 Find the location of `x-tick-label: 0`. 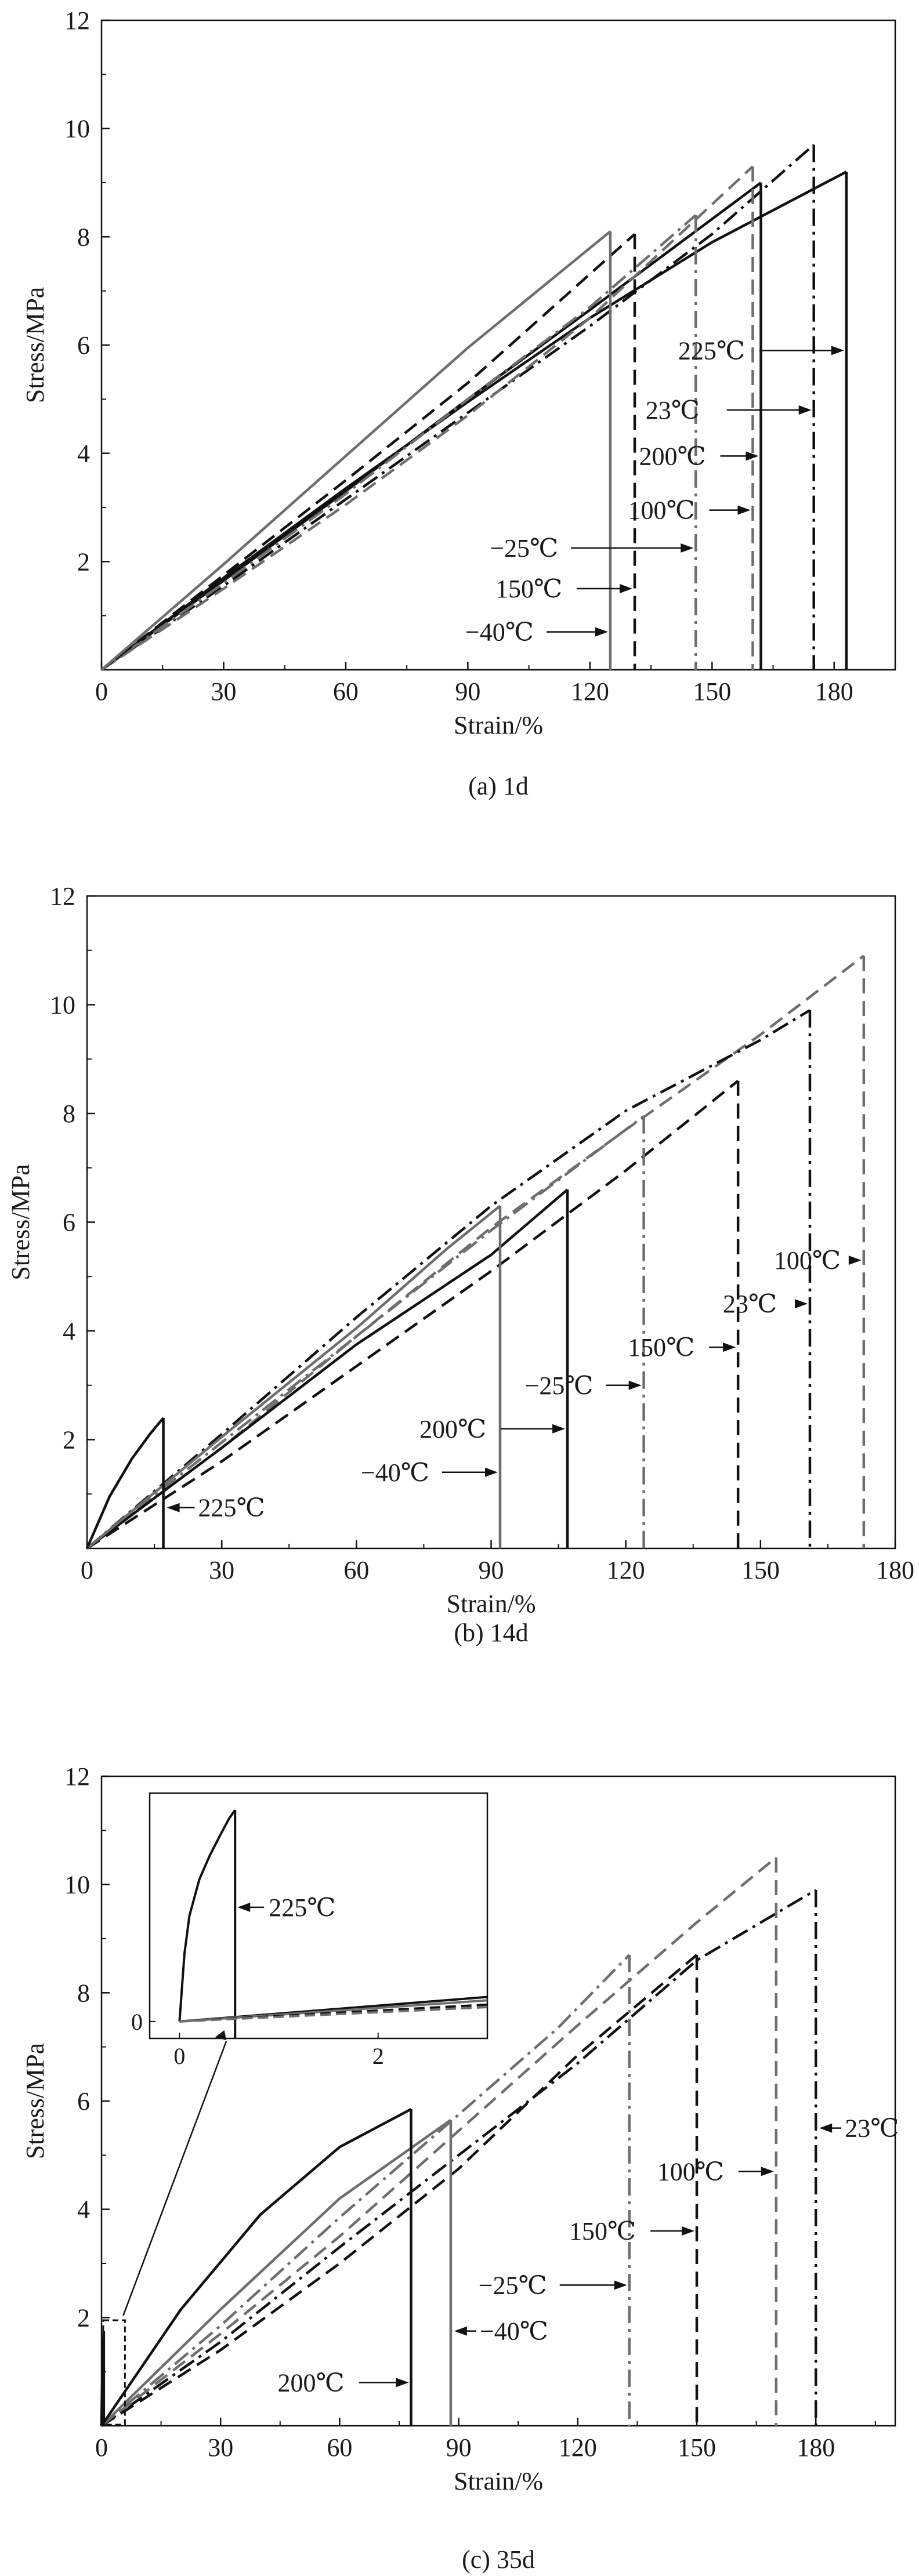

x-tick-label: 0 is located at coordinates (87, 1570).